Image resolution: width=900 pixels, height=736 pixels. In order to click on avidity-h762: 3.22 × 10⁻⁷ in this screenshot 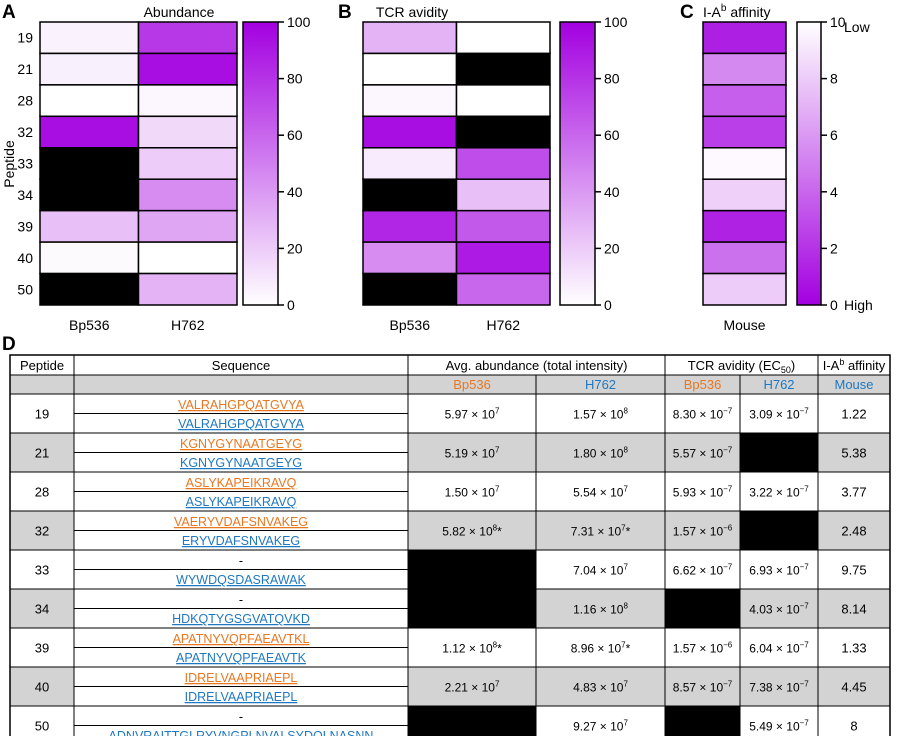, I will do `click(779, 492)`.